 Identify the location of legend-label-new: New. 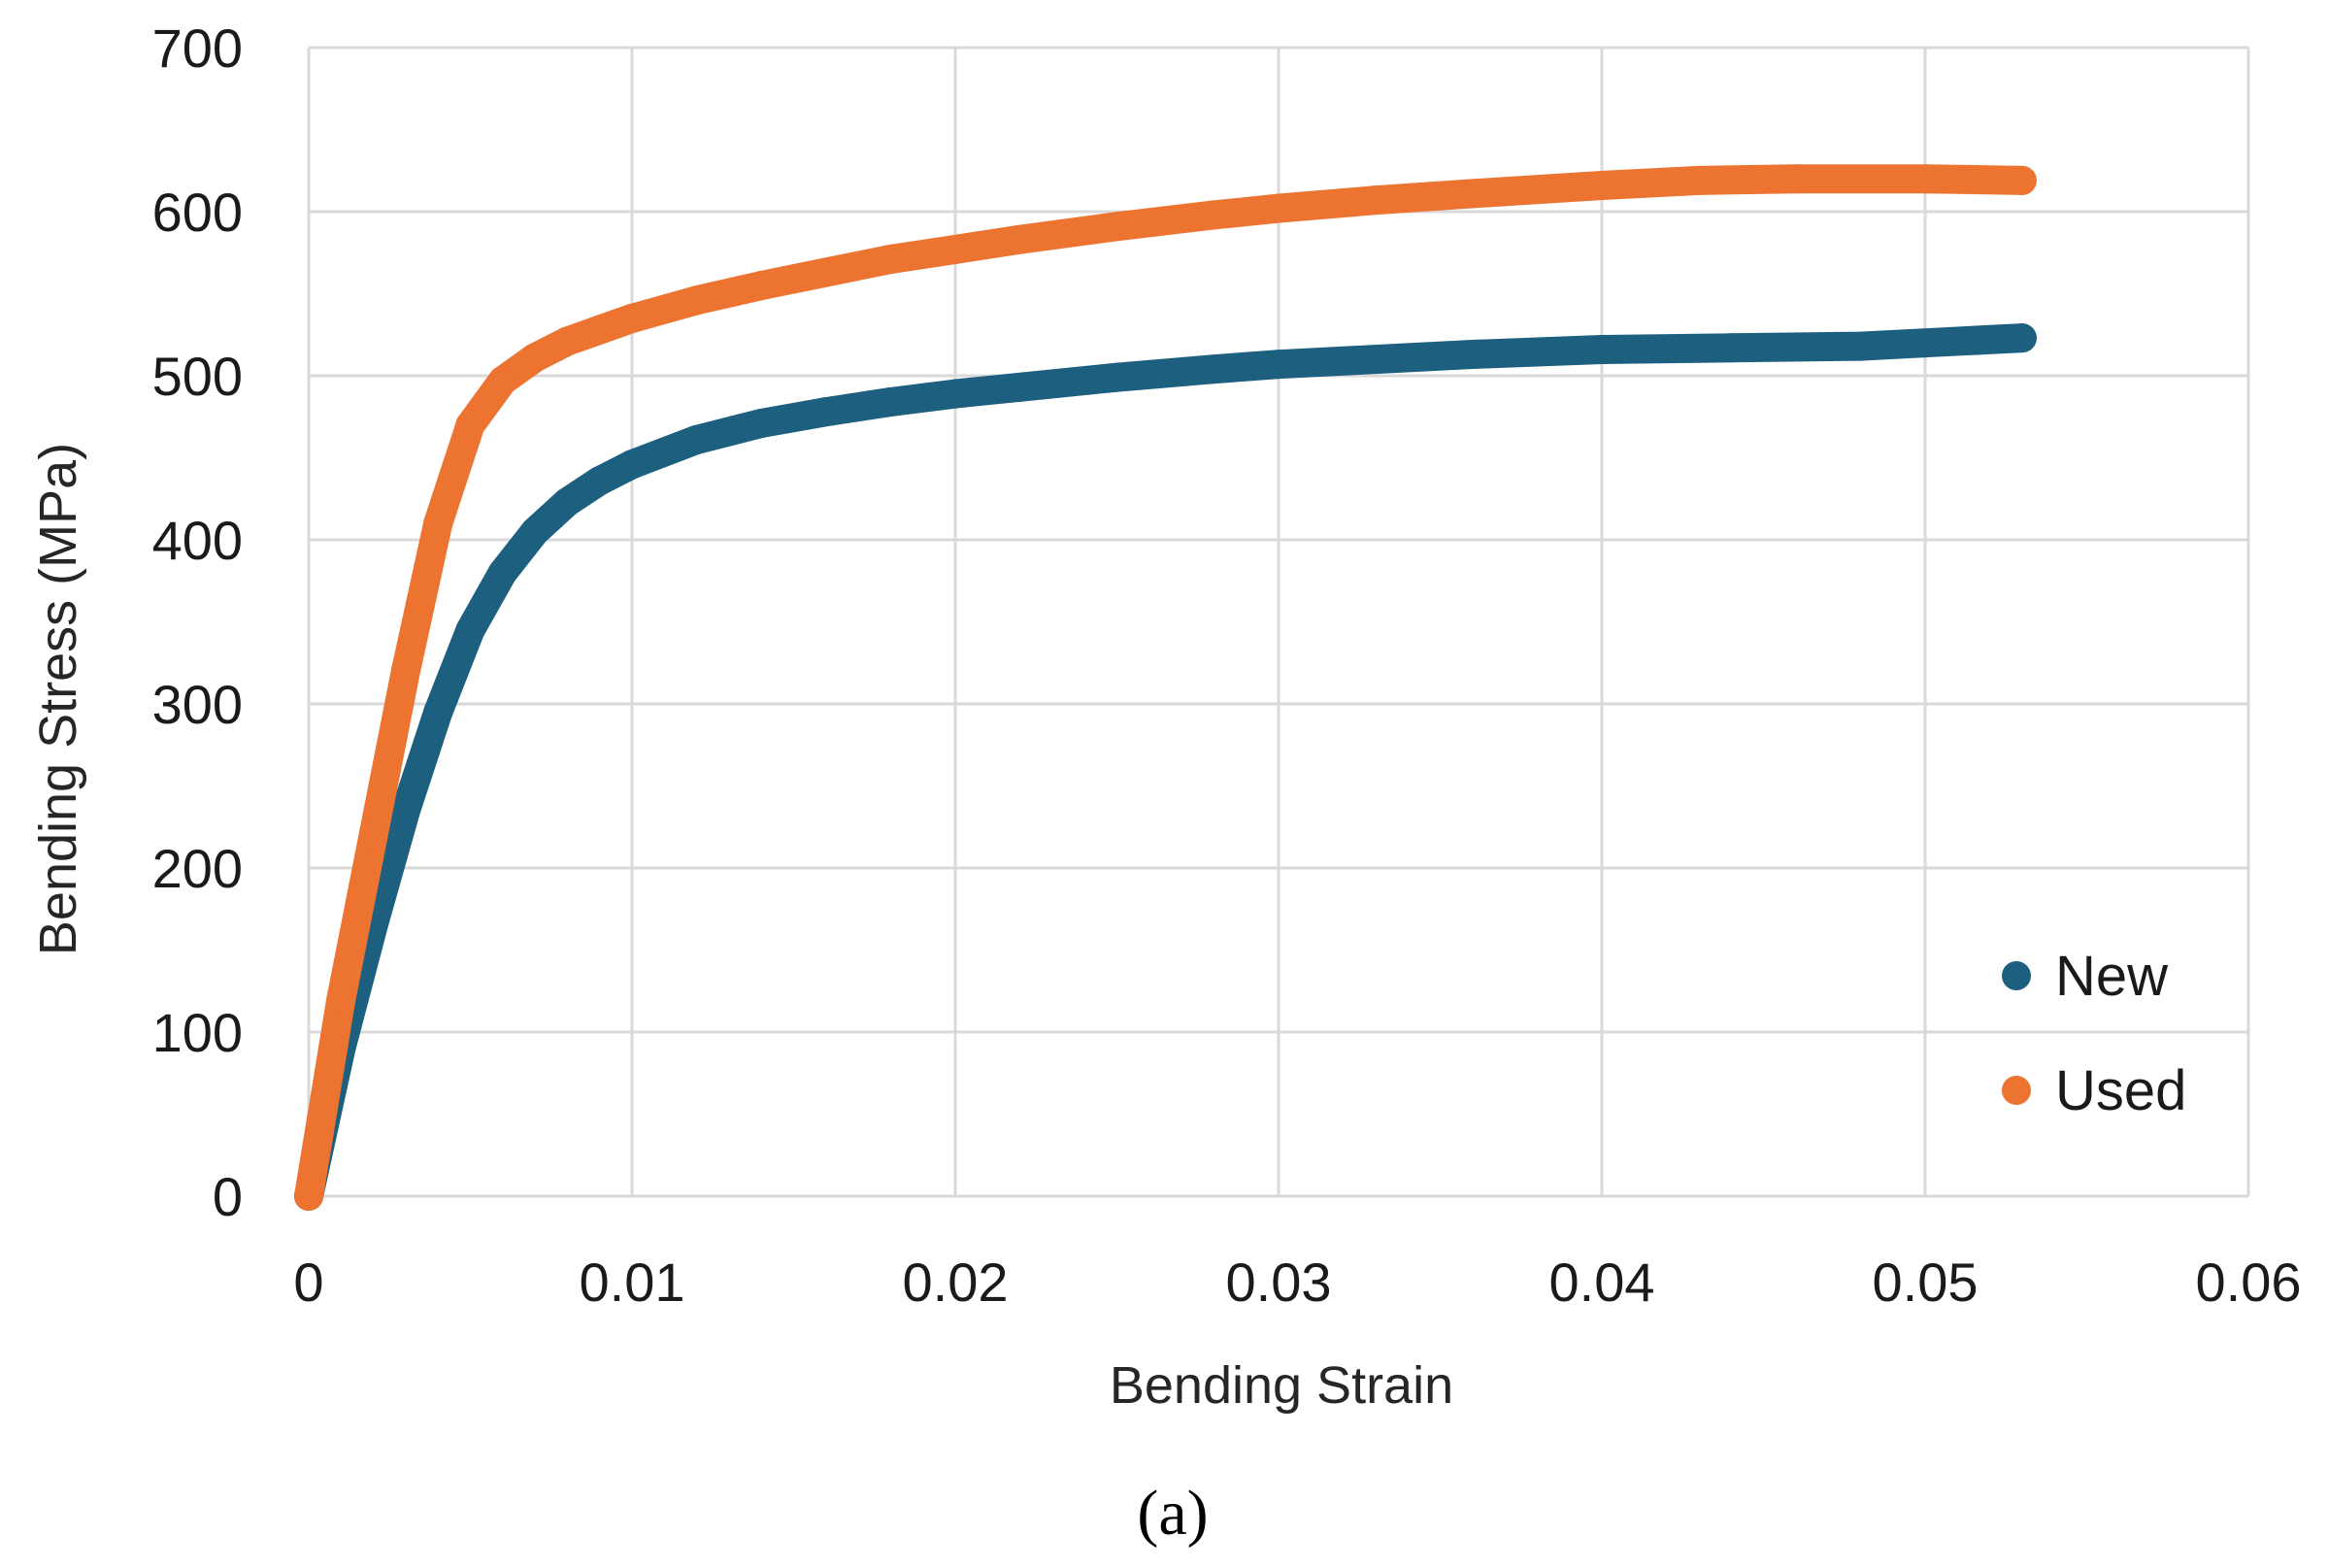
(2112, 976).